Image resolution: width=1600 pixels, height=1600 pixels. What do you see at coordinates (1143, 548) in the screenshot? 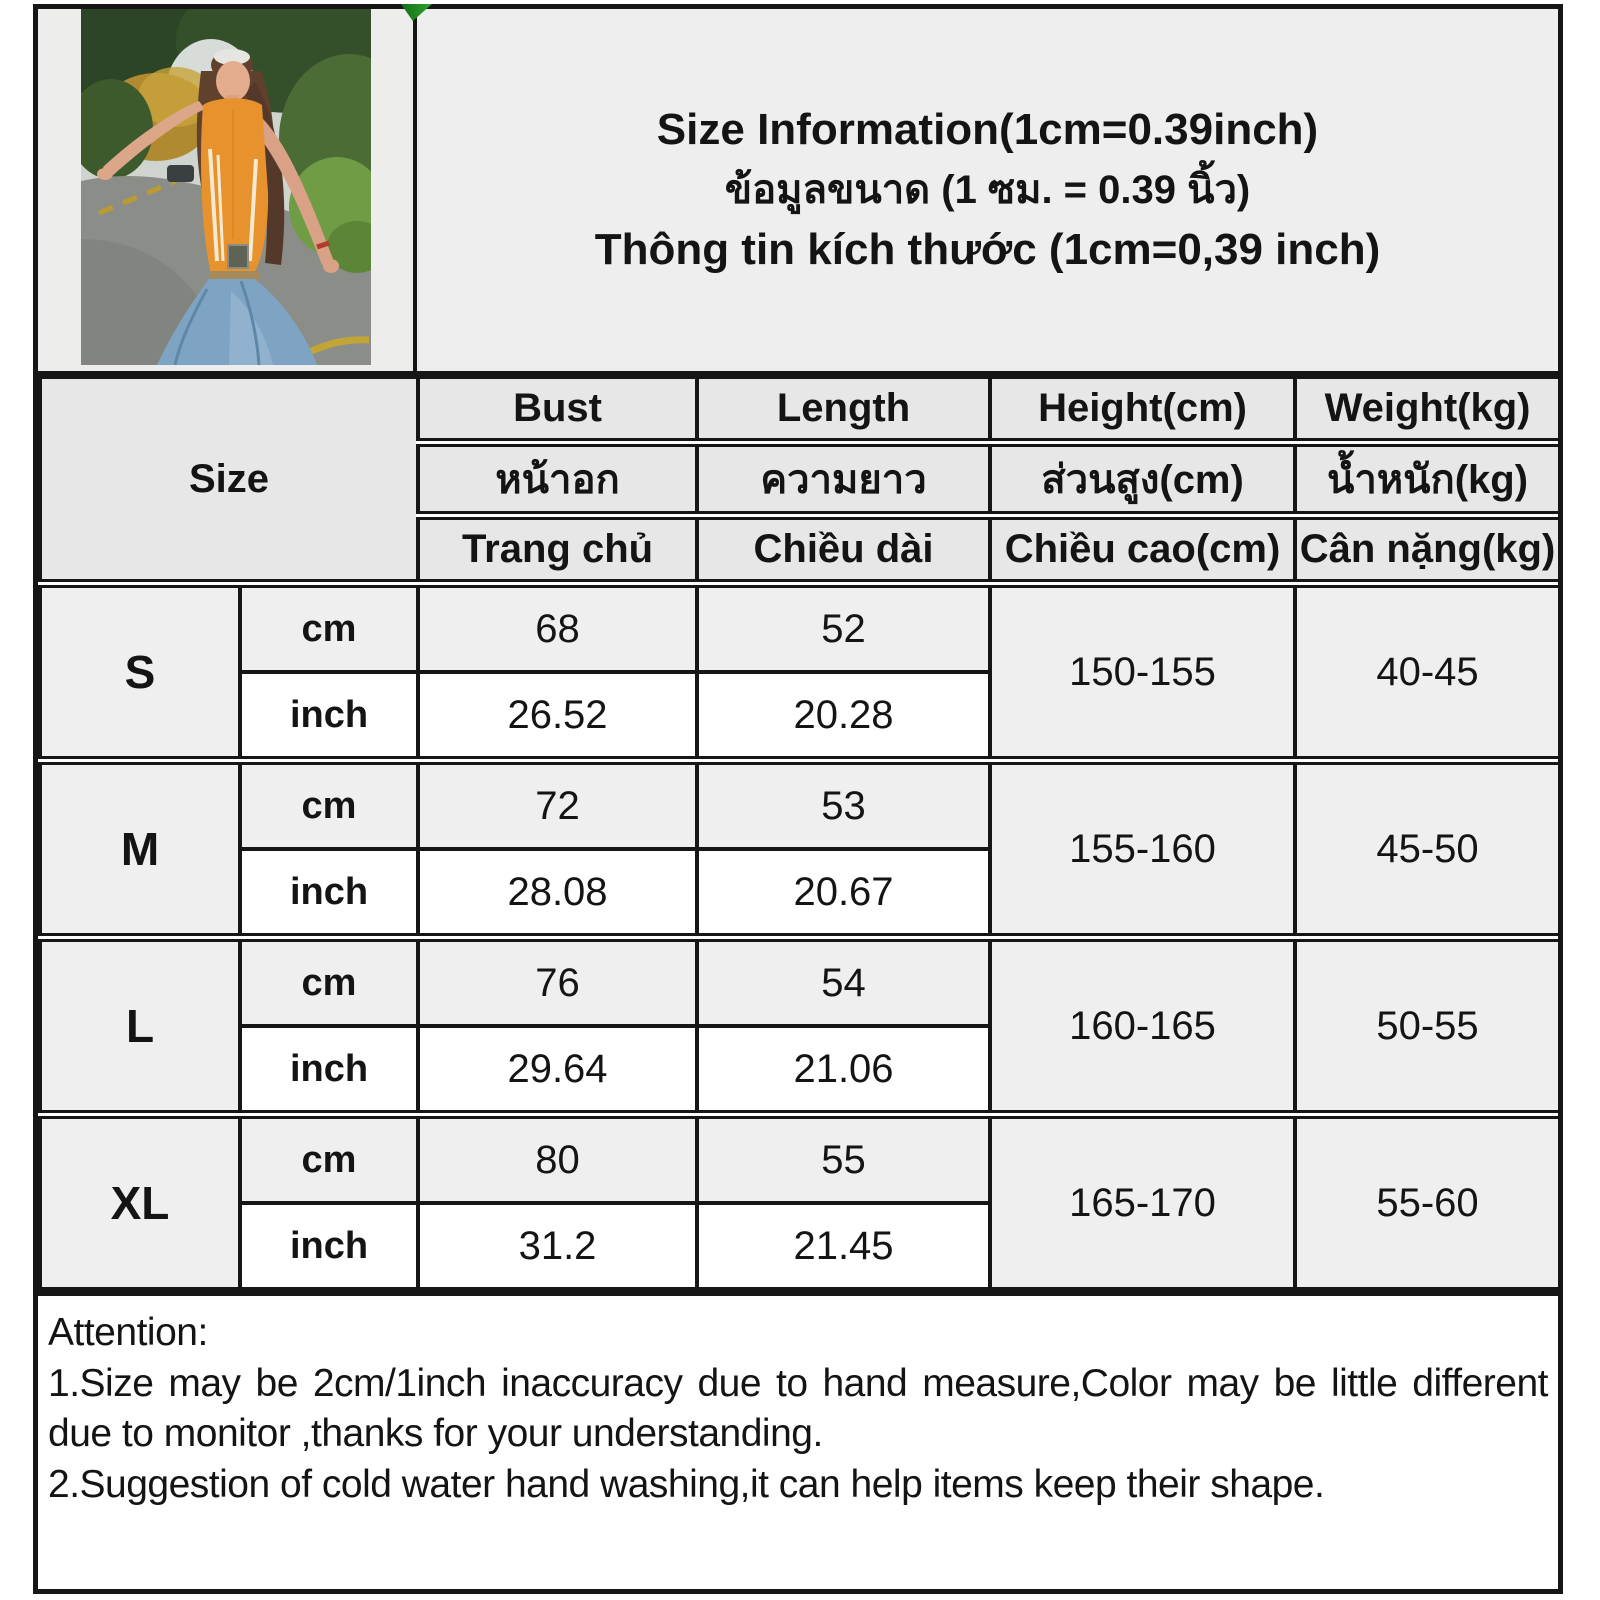
I see `col-height-vi: Chiều cao(cm)` at bounding box center [1143, 548].